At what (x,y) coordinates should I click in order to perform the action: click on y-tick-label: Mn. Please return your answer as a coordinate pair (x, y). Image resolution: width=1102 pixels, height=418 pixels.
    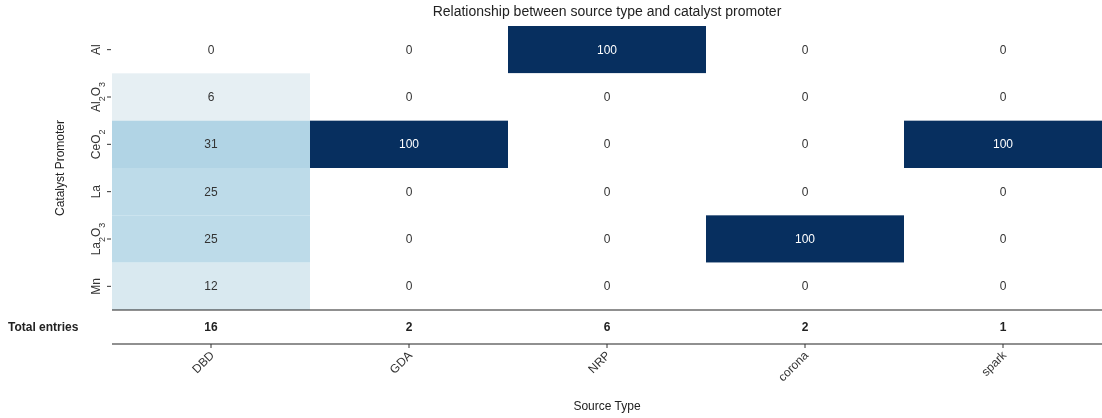
    Looking at the image, I should click on (96, 286).